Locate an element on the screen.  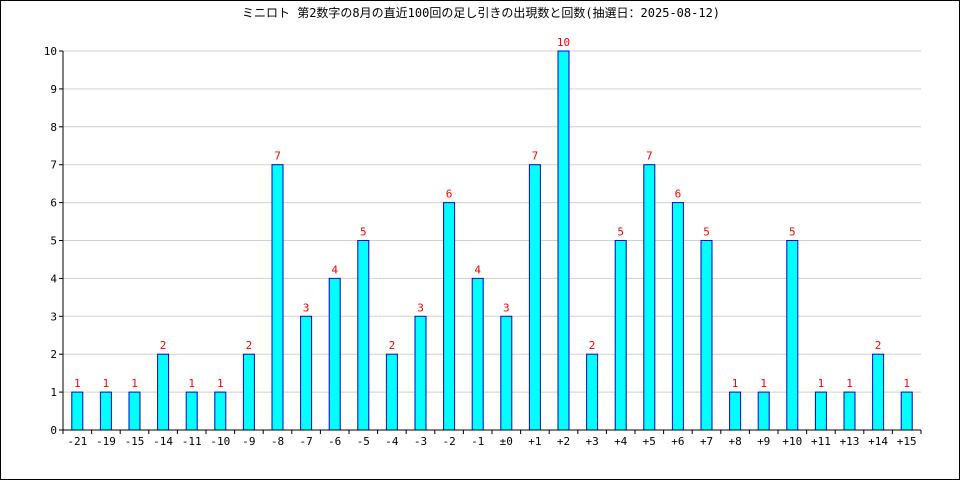
x-tick-label: +2 is located at coordinates (563, 441).